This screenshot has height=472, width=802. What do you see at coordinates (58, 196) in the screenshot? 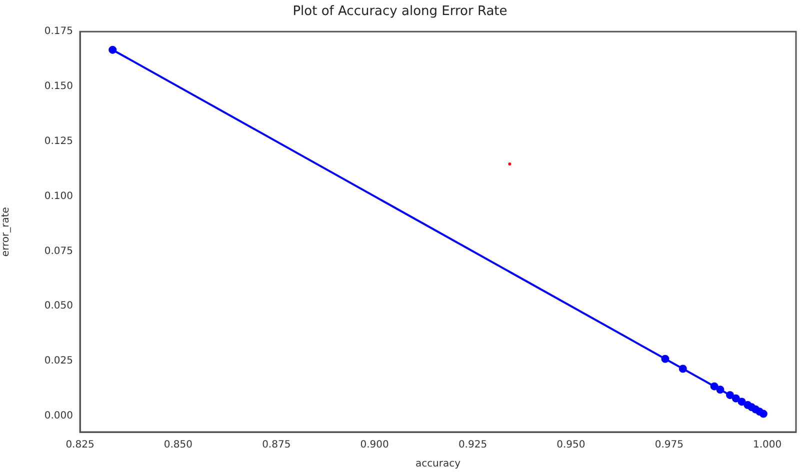
I see `y-tick-label: 0.100` at bounding box center [58, 196].